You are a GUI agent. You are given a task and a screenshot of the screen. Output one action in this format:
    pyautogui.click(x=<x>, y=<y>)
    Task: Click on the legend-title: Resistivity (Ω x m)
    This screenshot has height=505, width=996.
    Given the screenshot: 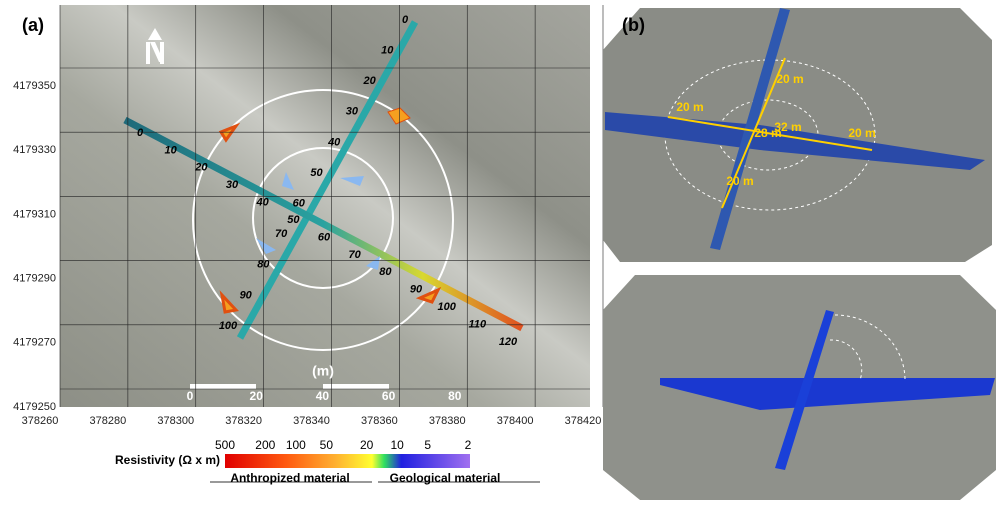 What is the action you would take?
    pyautogui.click(x=167, y=460)
    